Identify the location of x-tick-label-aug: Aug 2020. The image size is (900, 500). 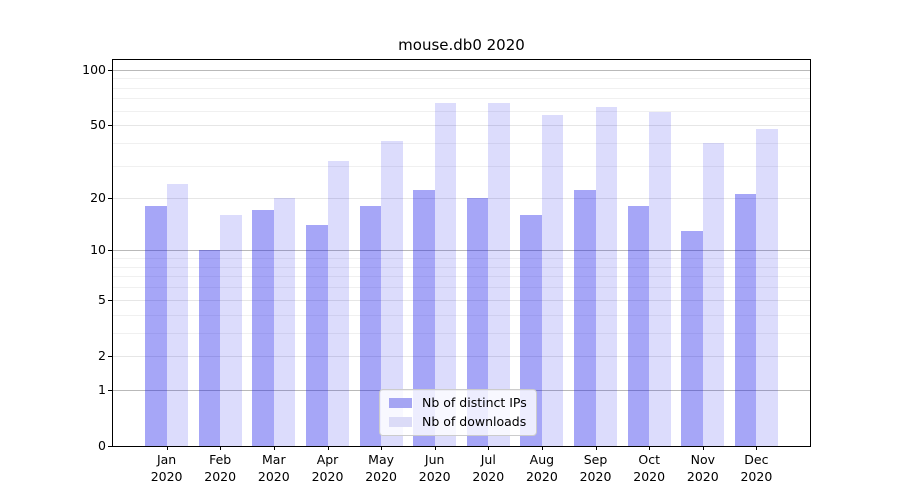
(541, 468).